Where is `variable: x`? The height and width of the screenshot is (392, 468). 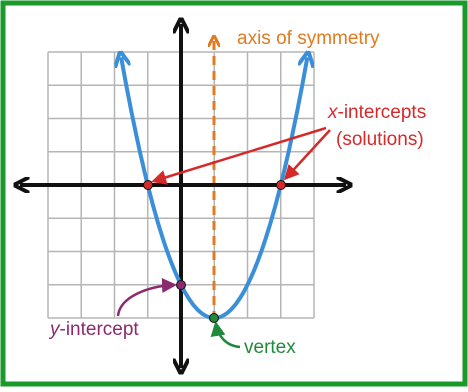
variable: x is located at coordinates (333, 112).